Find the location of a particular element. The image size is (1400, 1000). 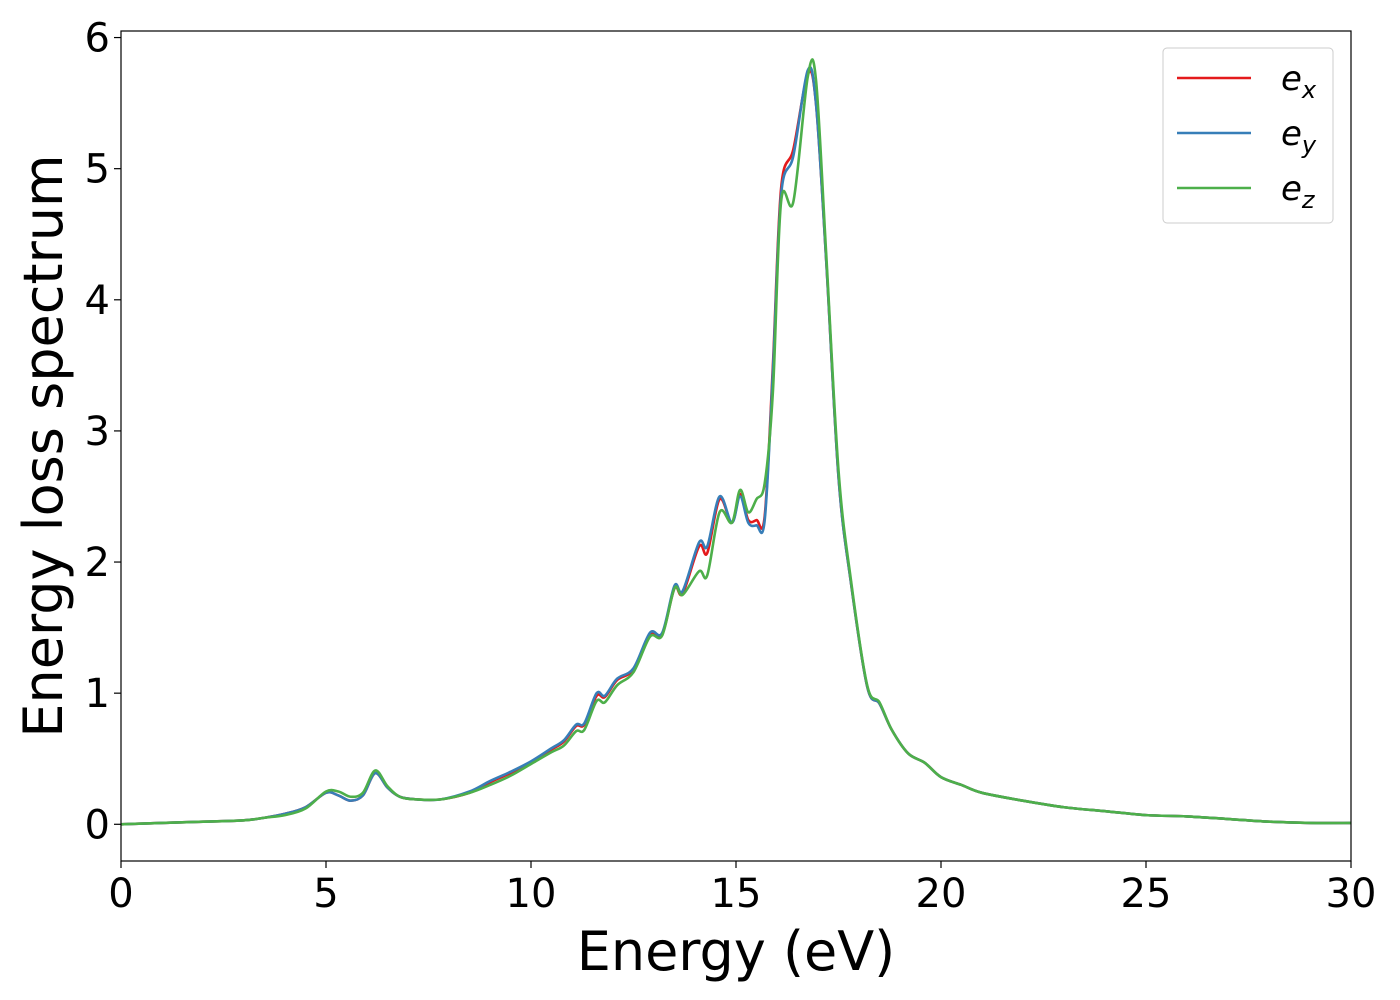

y-axis-title: Energy loss spectrum is located at coordinates (43, 445).